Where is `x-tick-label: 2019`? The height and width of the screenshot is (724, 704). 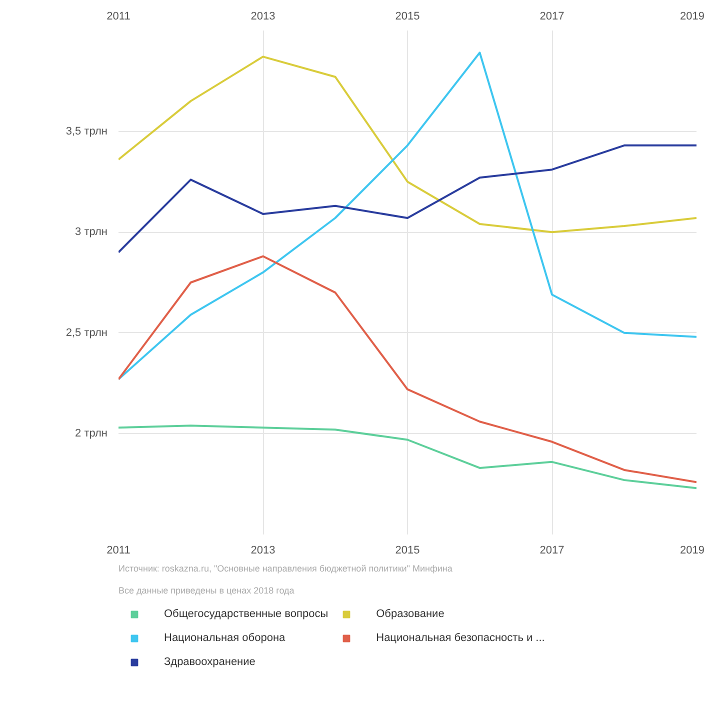 x-tick-label: 2019 is located at coordinates (692, 16).